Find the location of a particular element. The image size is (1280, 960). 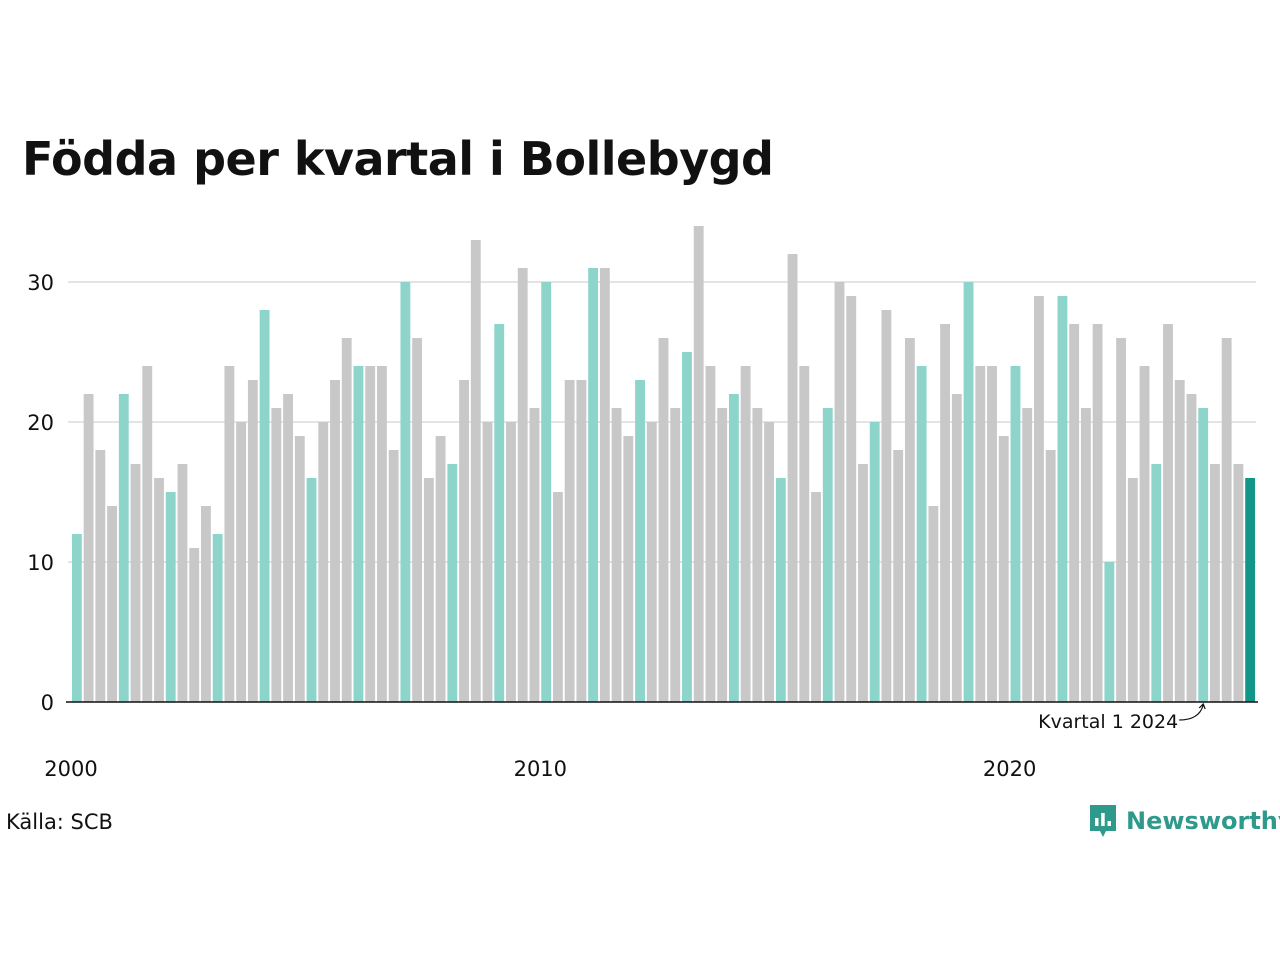

x-tick-label: 2010 is located at coordinates (540, 769).